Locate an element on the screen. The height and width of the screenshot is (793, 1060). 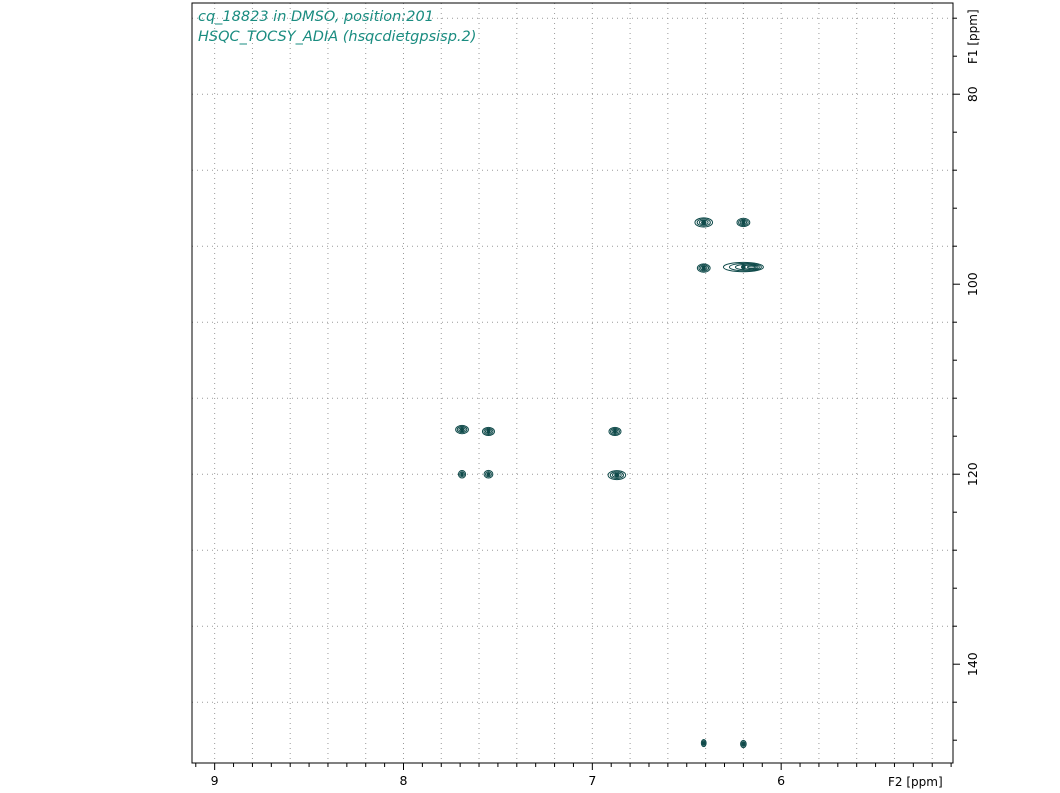
y-axis-label: F1 [ppm] is located at coordinates (973, 36).